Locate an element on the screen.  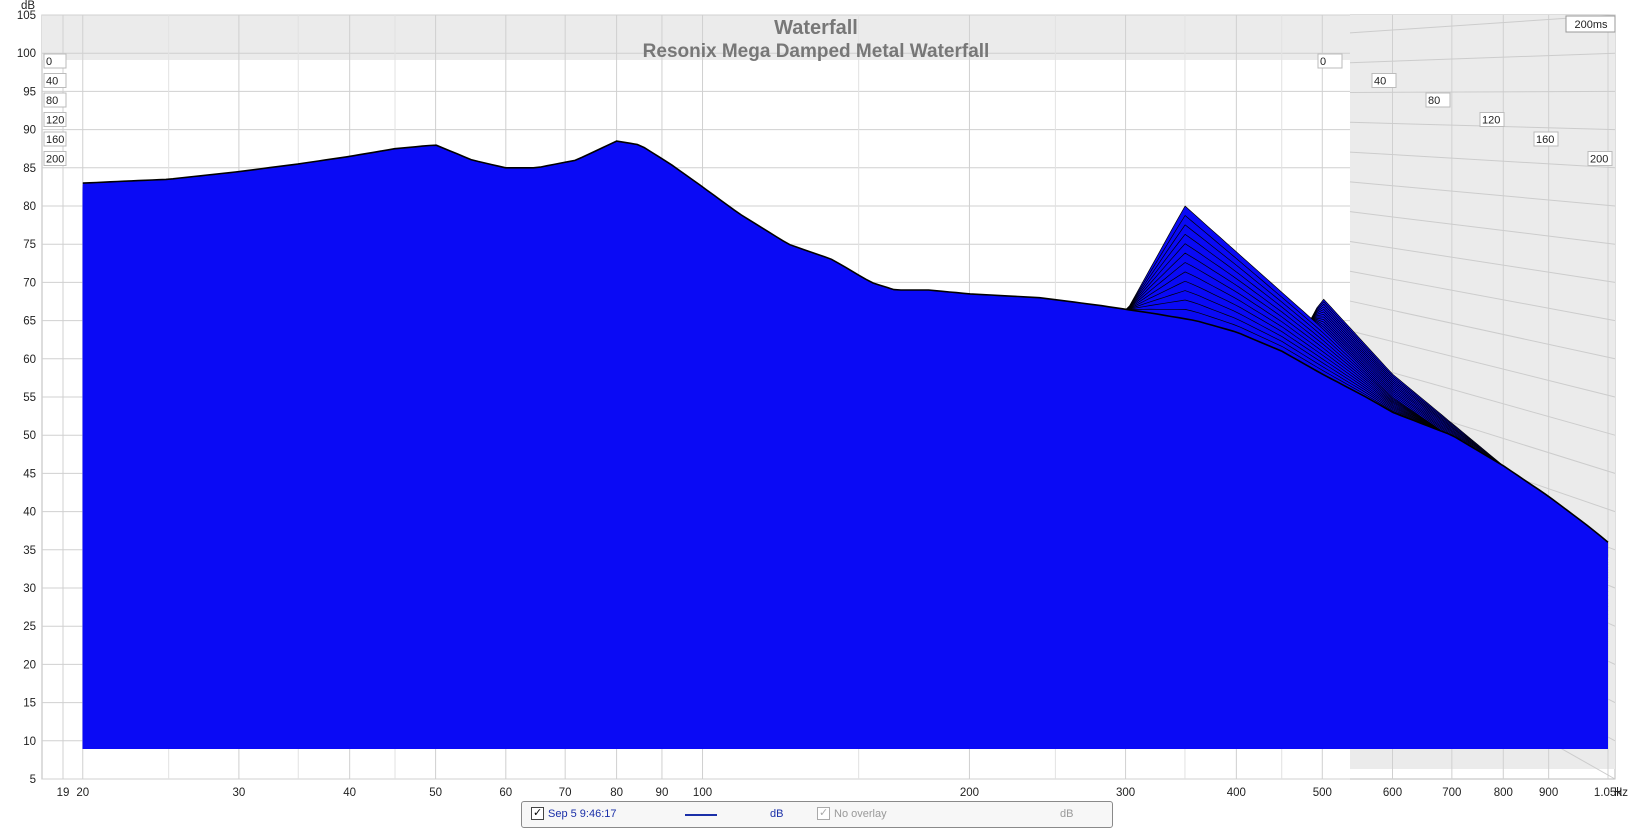
y-tick-label: 30 is located at coordinates (29, 589).